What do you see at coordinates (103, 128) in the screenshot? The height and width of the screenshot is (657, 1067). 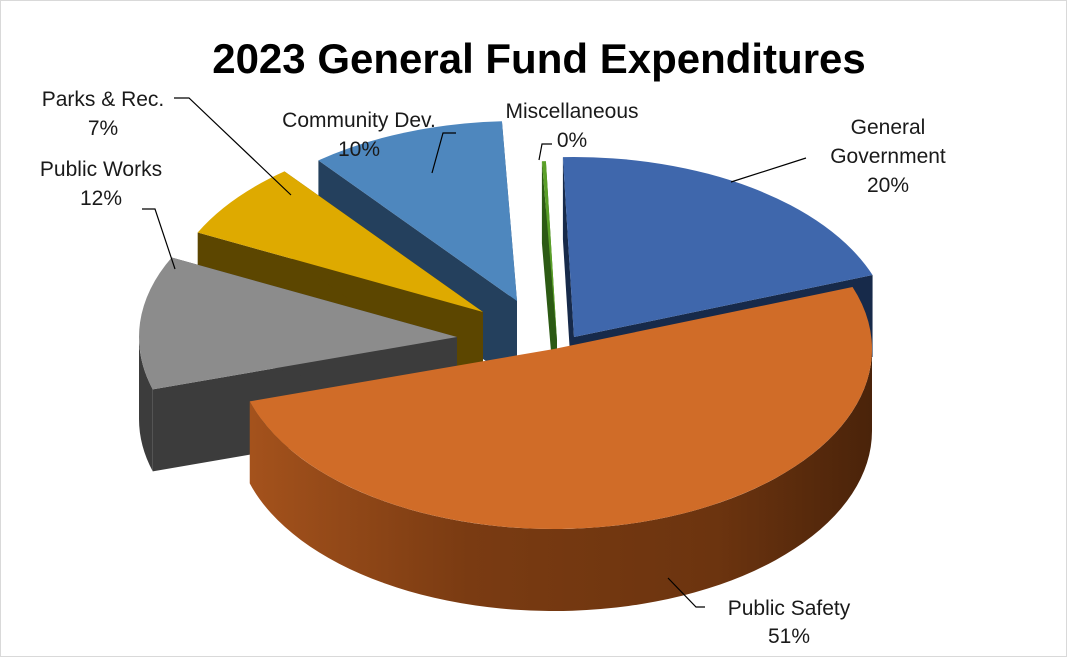 I see `data-label-percent: 7%` at bounding box center [103, 128].